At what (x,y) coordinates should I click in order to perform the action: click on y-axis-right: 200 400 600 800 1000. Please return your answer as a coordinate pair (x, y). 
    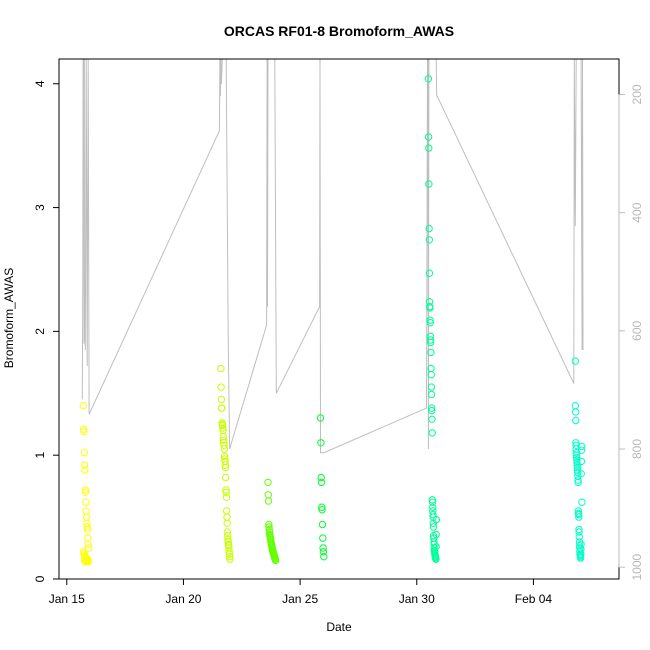
    Looking at the image, I should click on (631, 332).